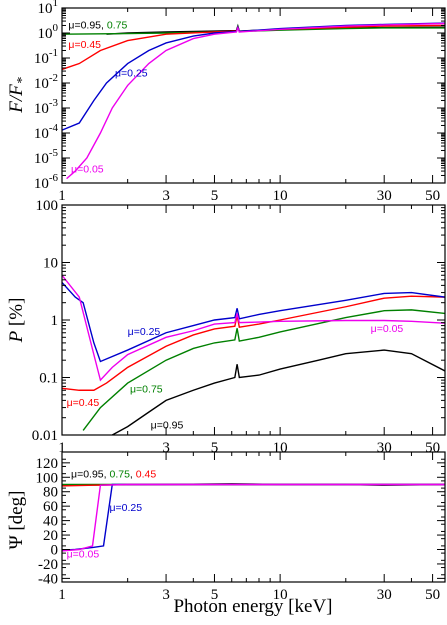  Describe the element at coordinates (22, 80) in the screenshot. I see `ylabel-subscript: *` at that location.